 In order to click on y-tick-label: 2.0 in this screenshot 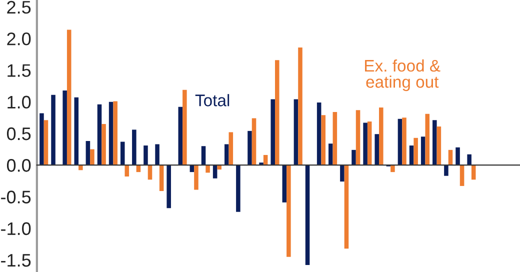, I will do `click(19, 39)`.